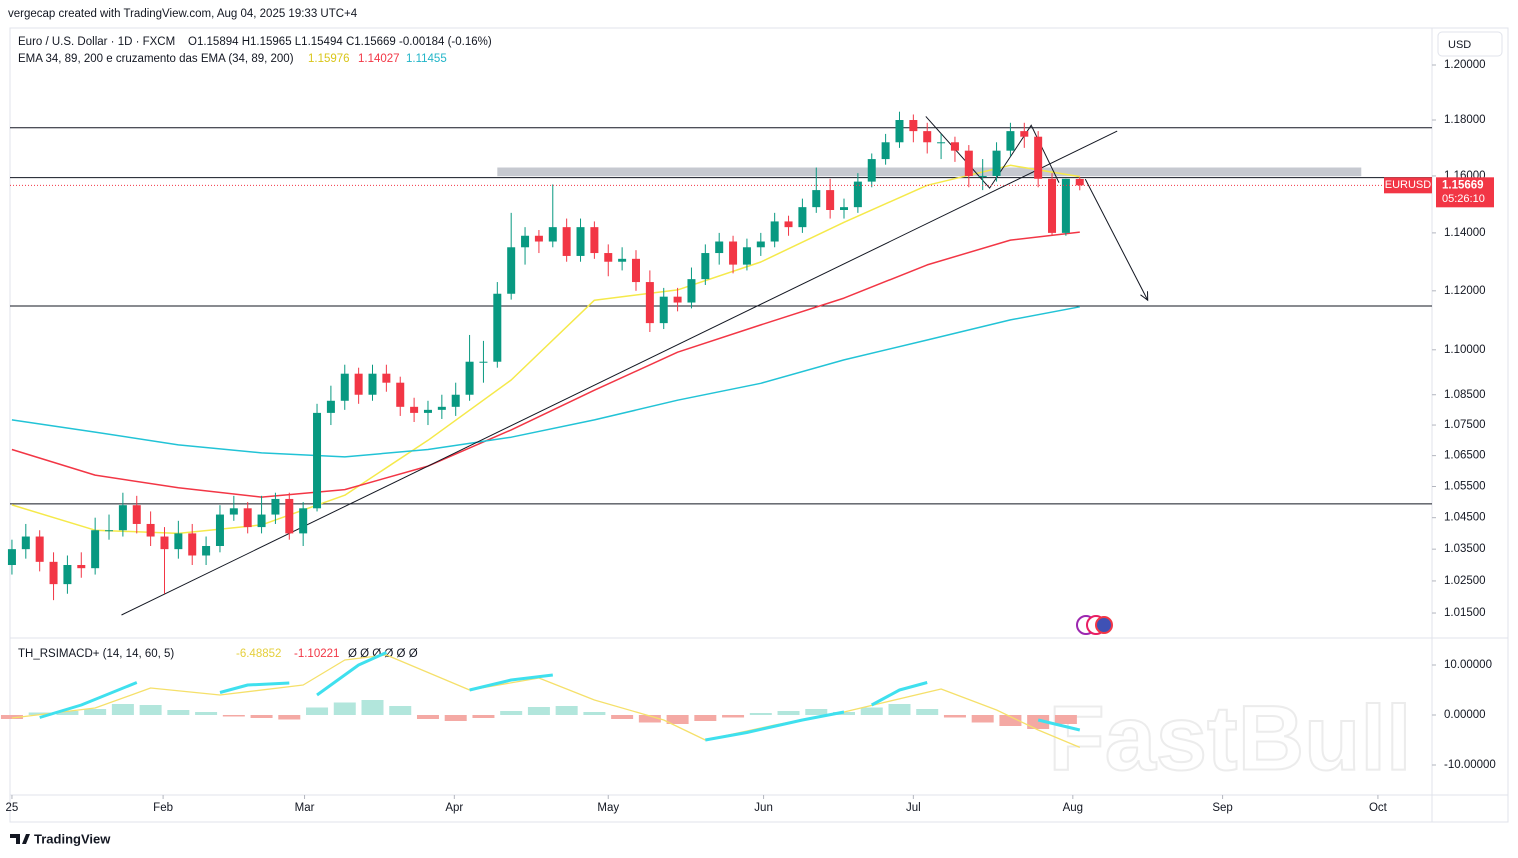  I want to click on x-tick-label: 25, so click(12, 808).